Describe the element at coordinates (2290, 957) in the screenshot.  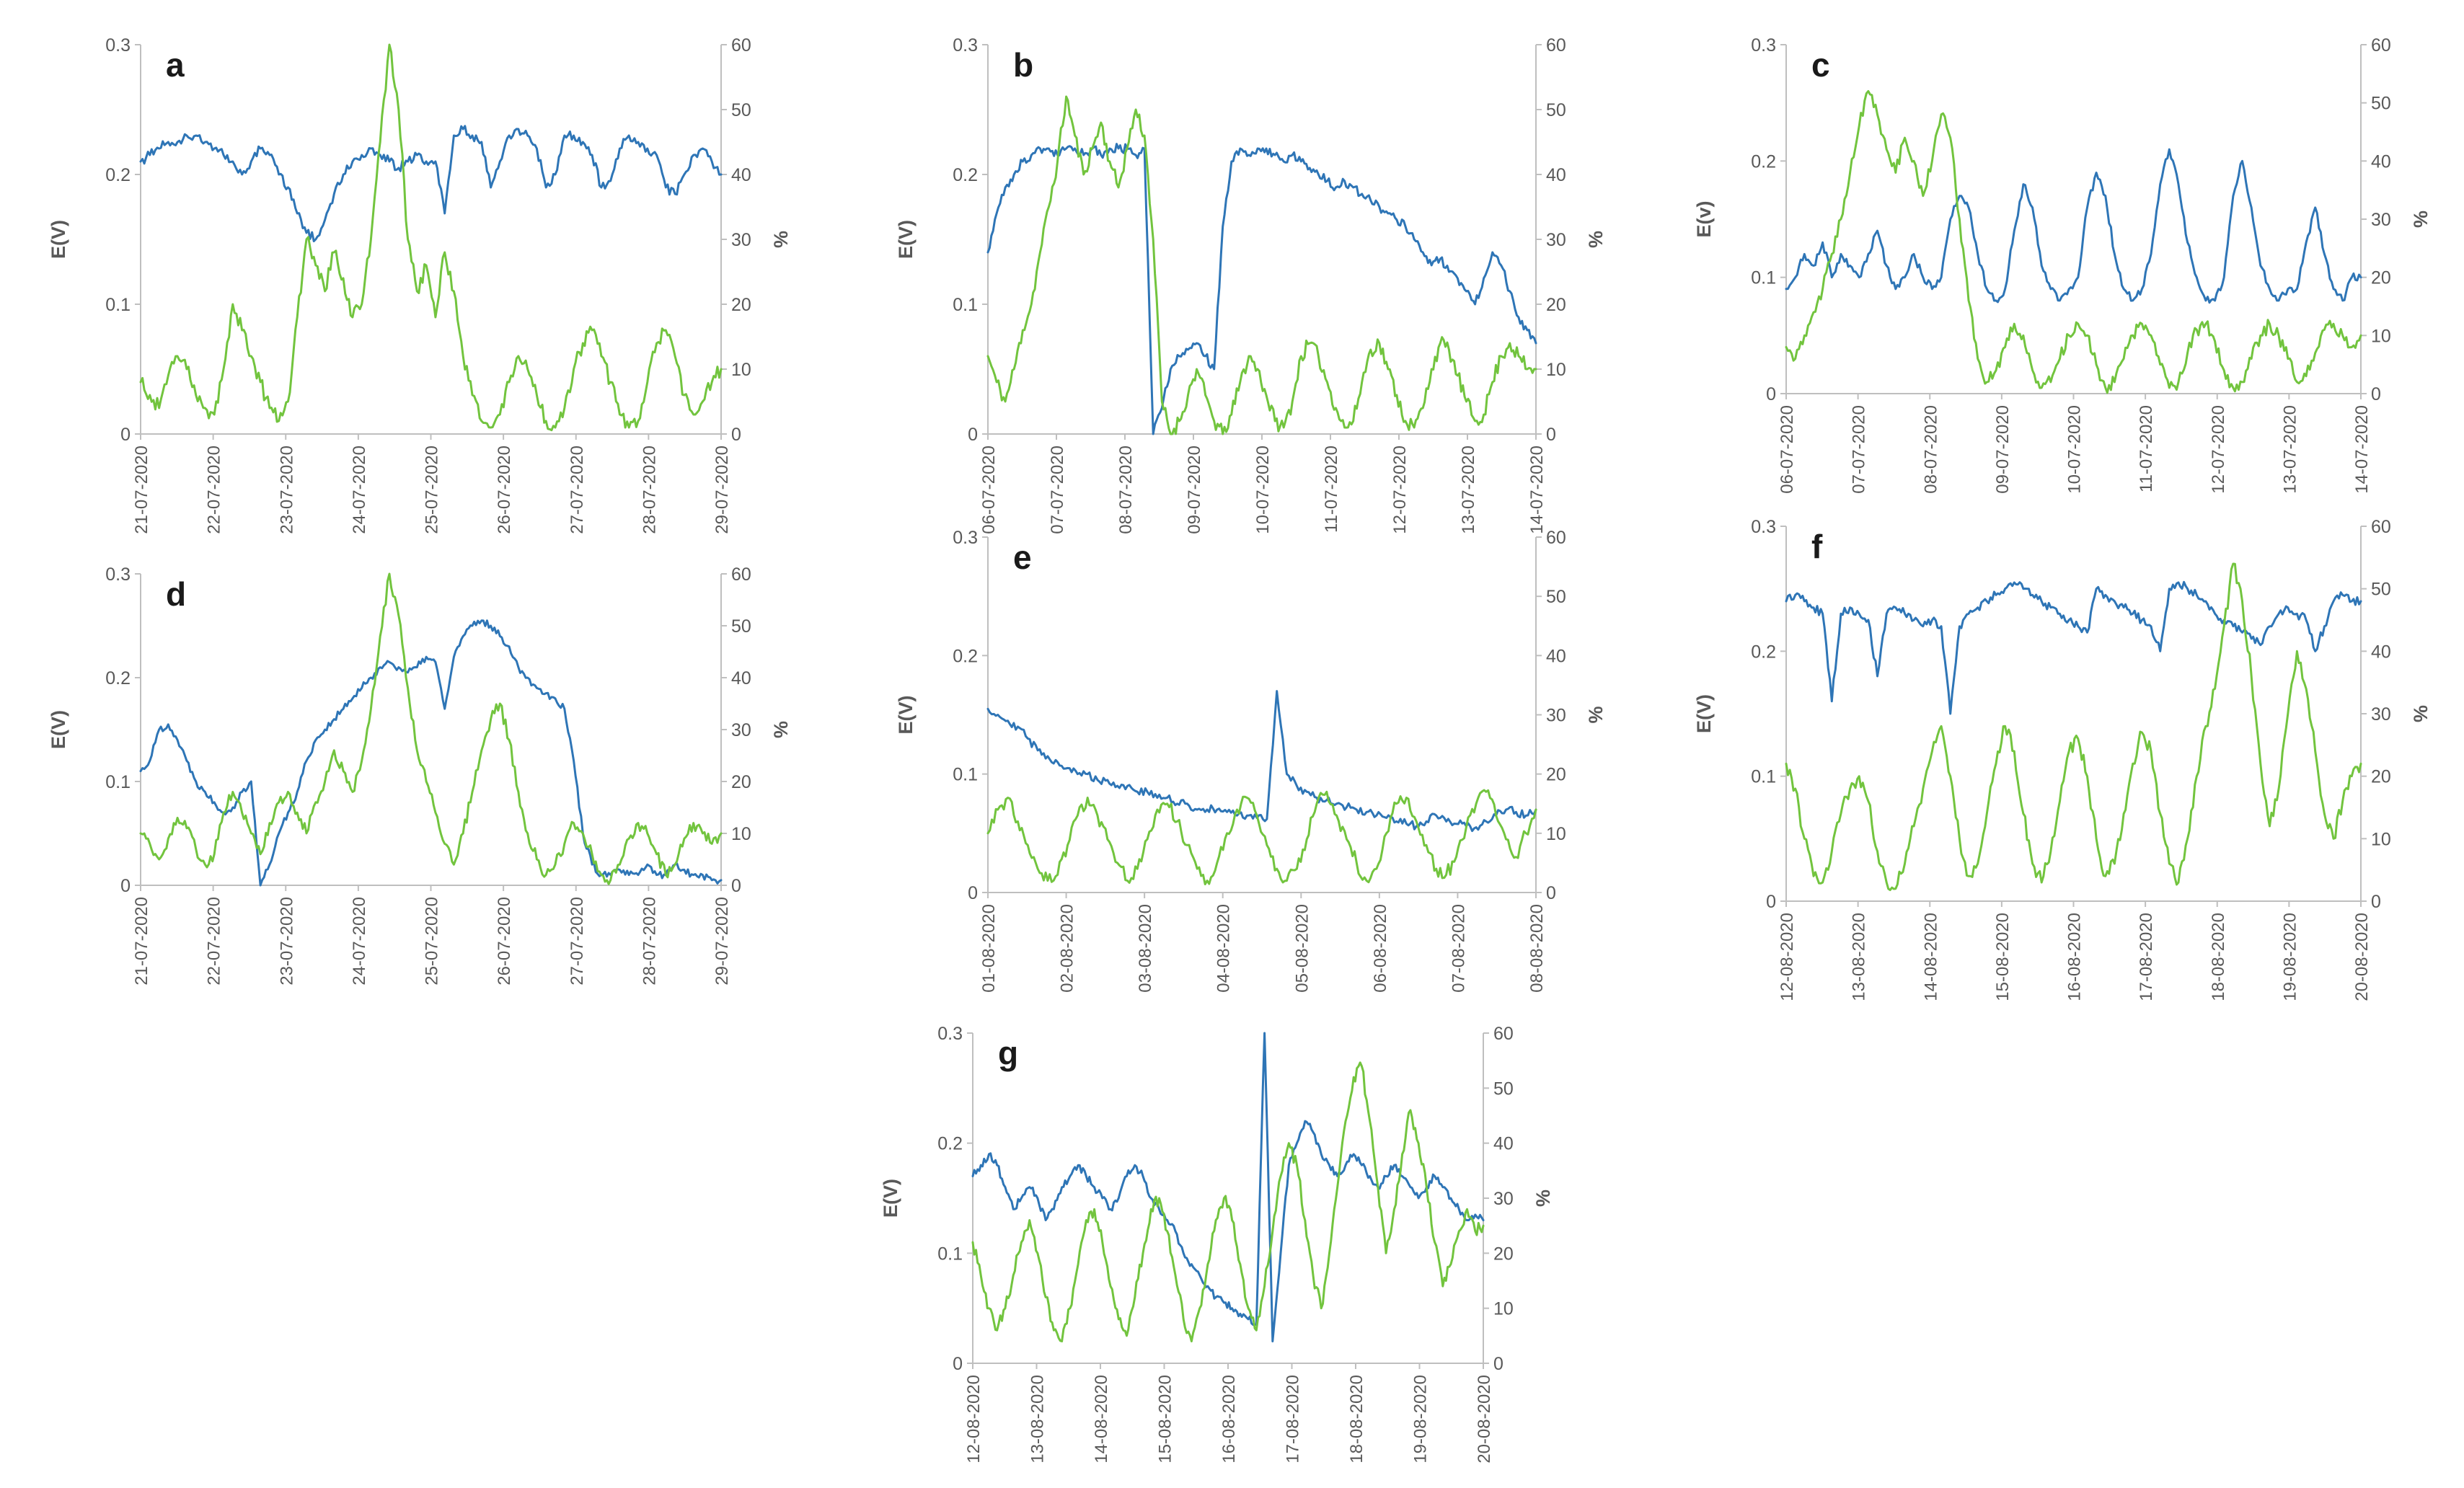
I see `x-axis-date-label: 19-08-2020` at that location.